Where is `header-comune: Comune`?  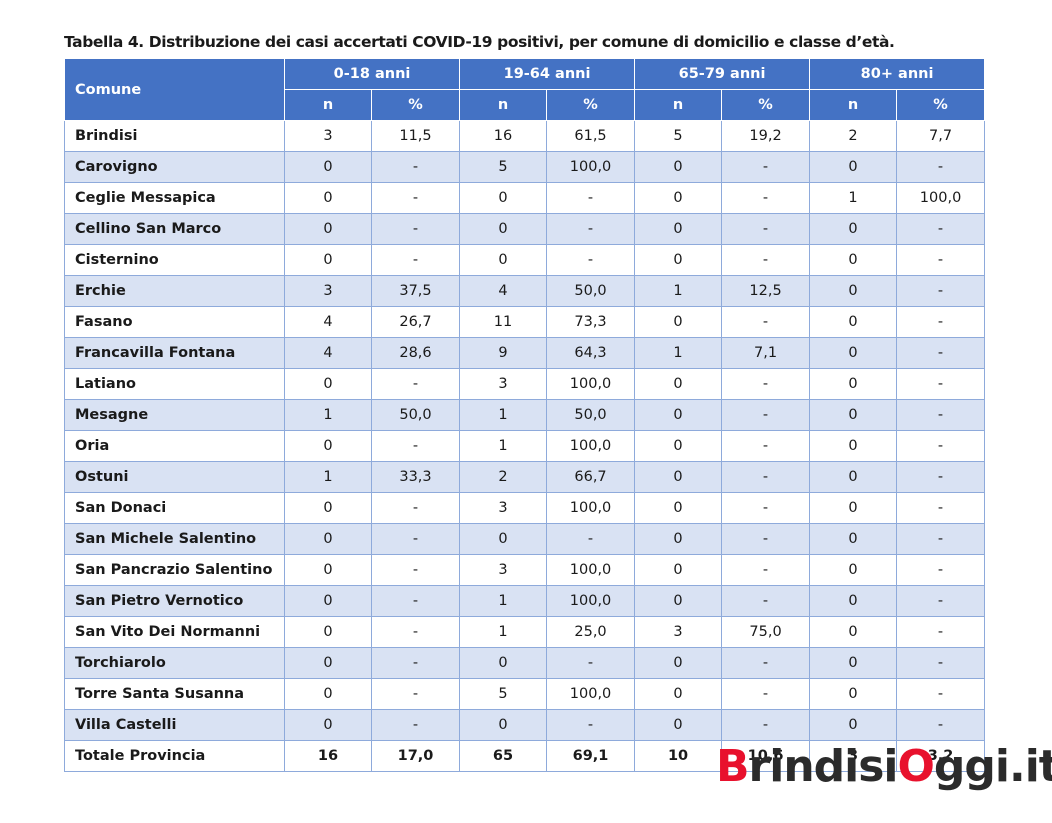
header-comune: Comune is located at coordinates (174, 89).